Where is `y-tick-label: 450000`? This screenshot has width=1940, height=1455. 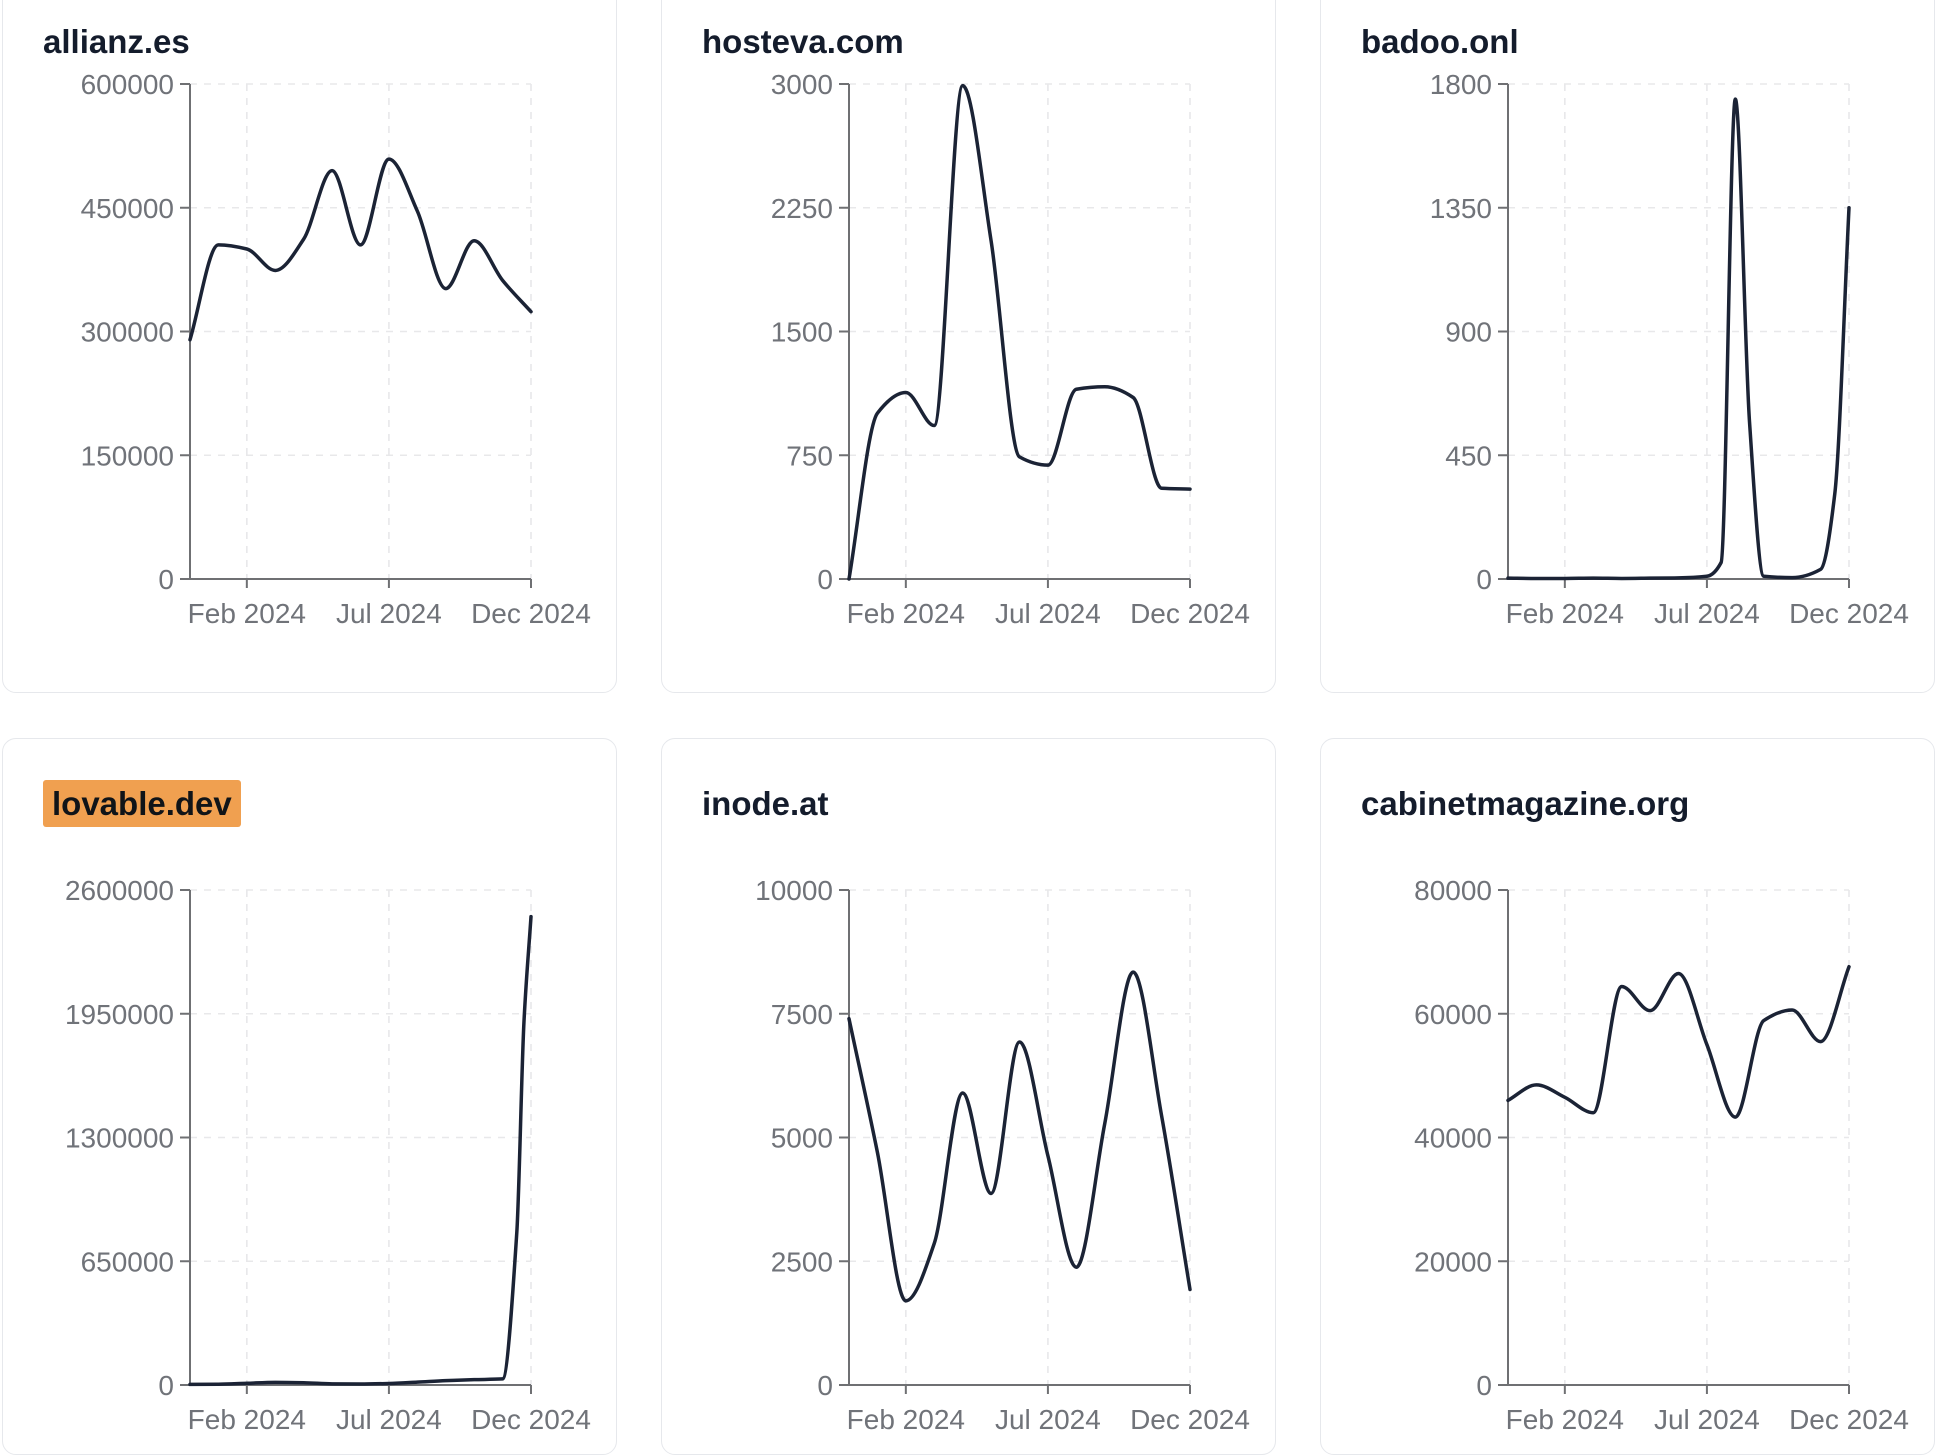
y-tick-label: 450000 is located at coordinates (127, 208).